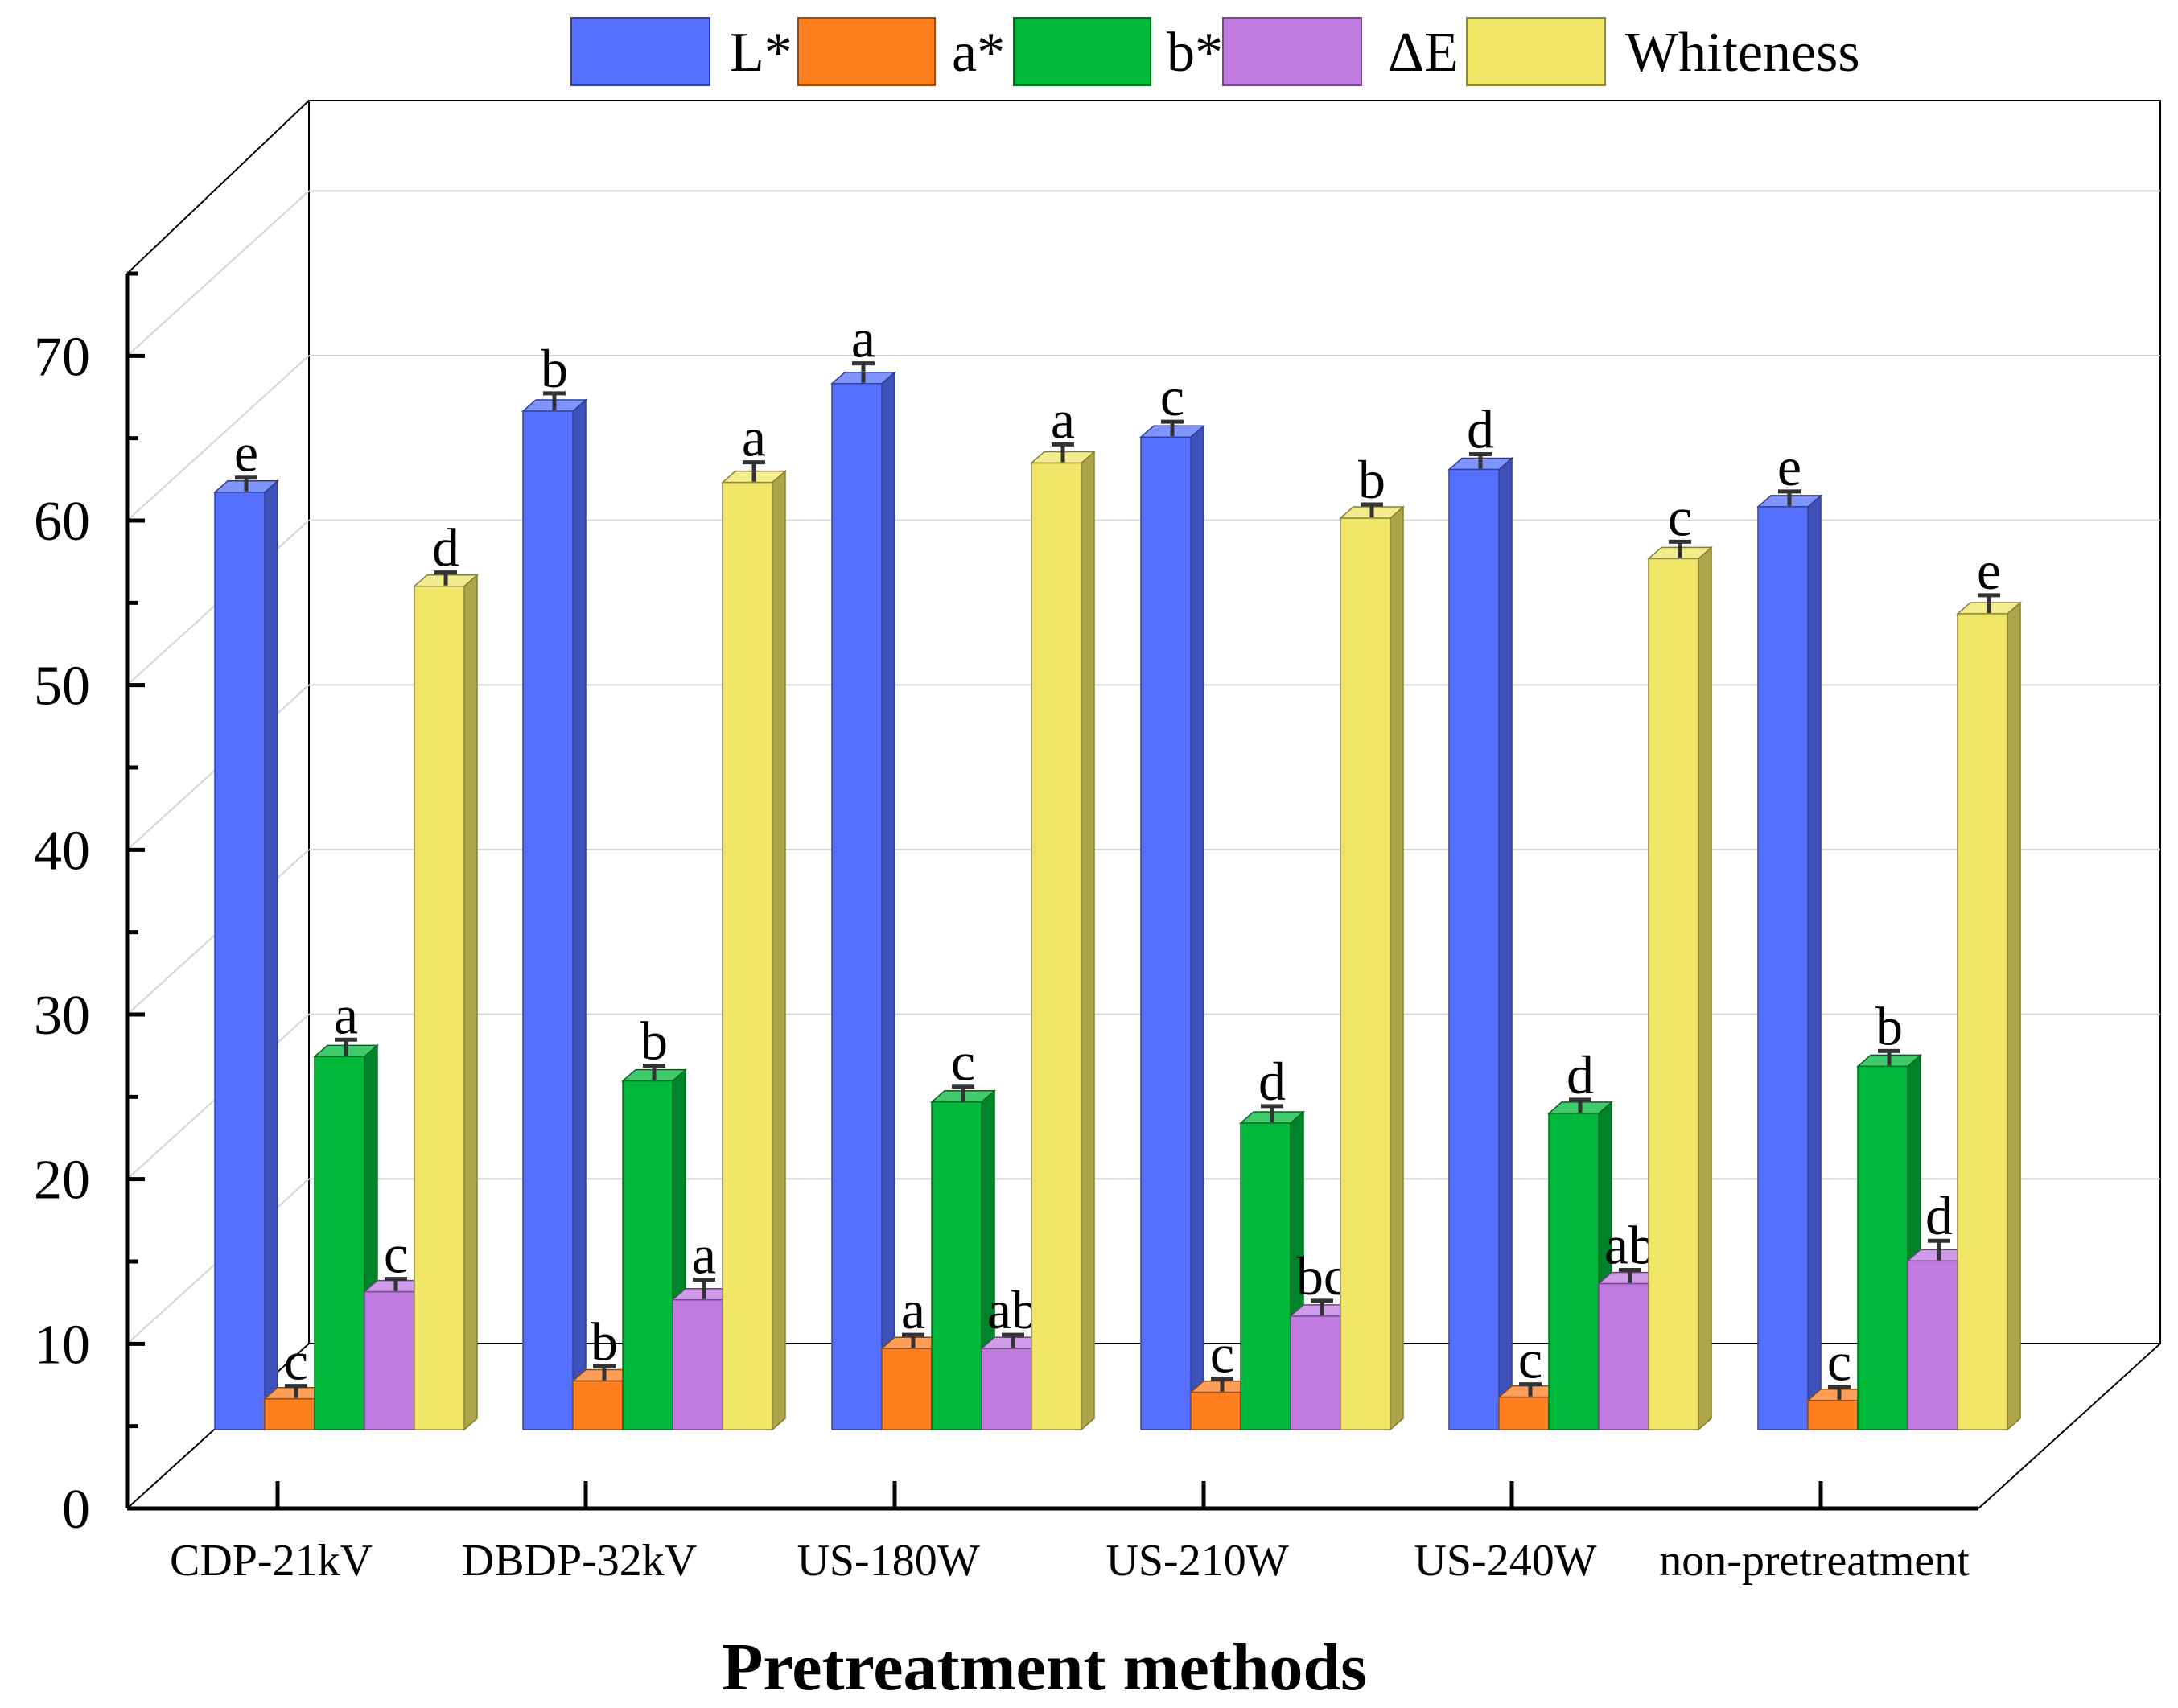 The height and width of the screenshot is (1708, 2178). I want to click on y-tick-label: 70, so click(62, 357).